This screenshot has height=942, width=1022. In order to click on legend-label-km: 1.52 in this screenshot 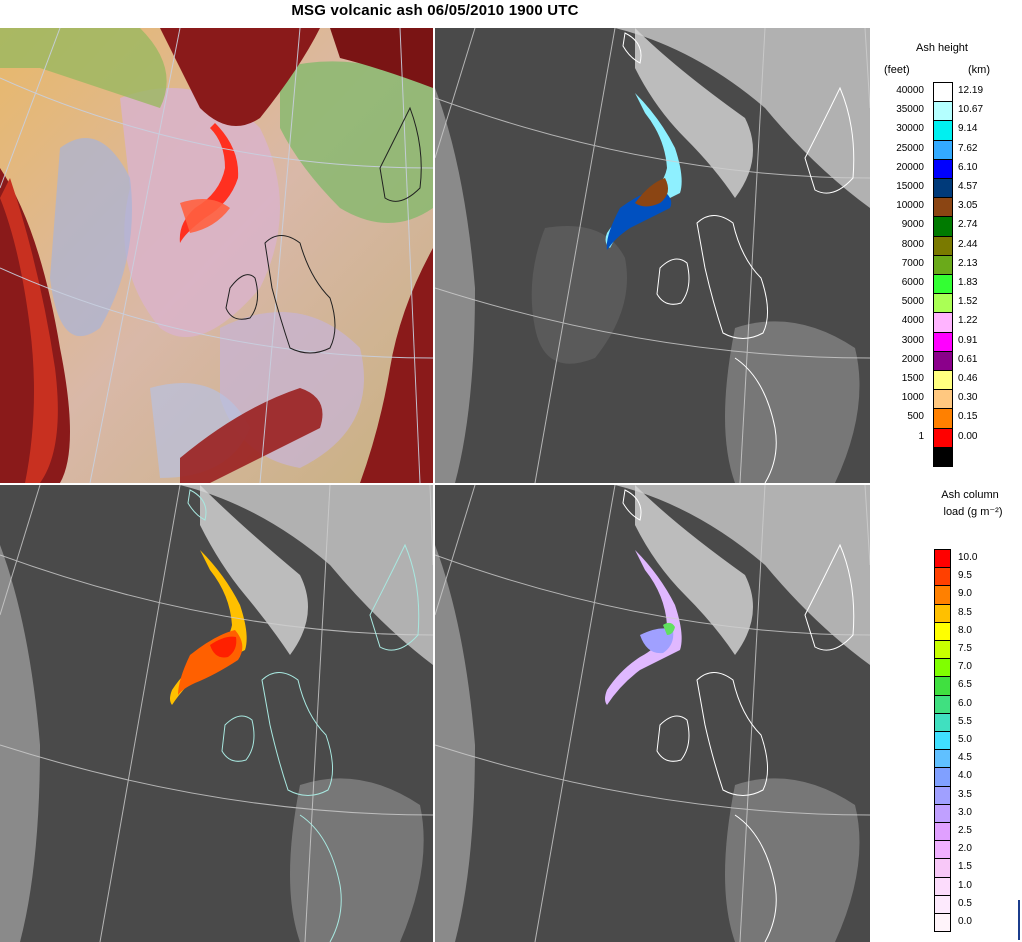, I will do `click(968, 302)`.